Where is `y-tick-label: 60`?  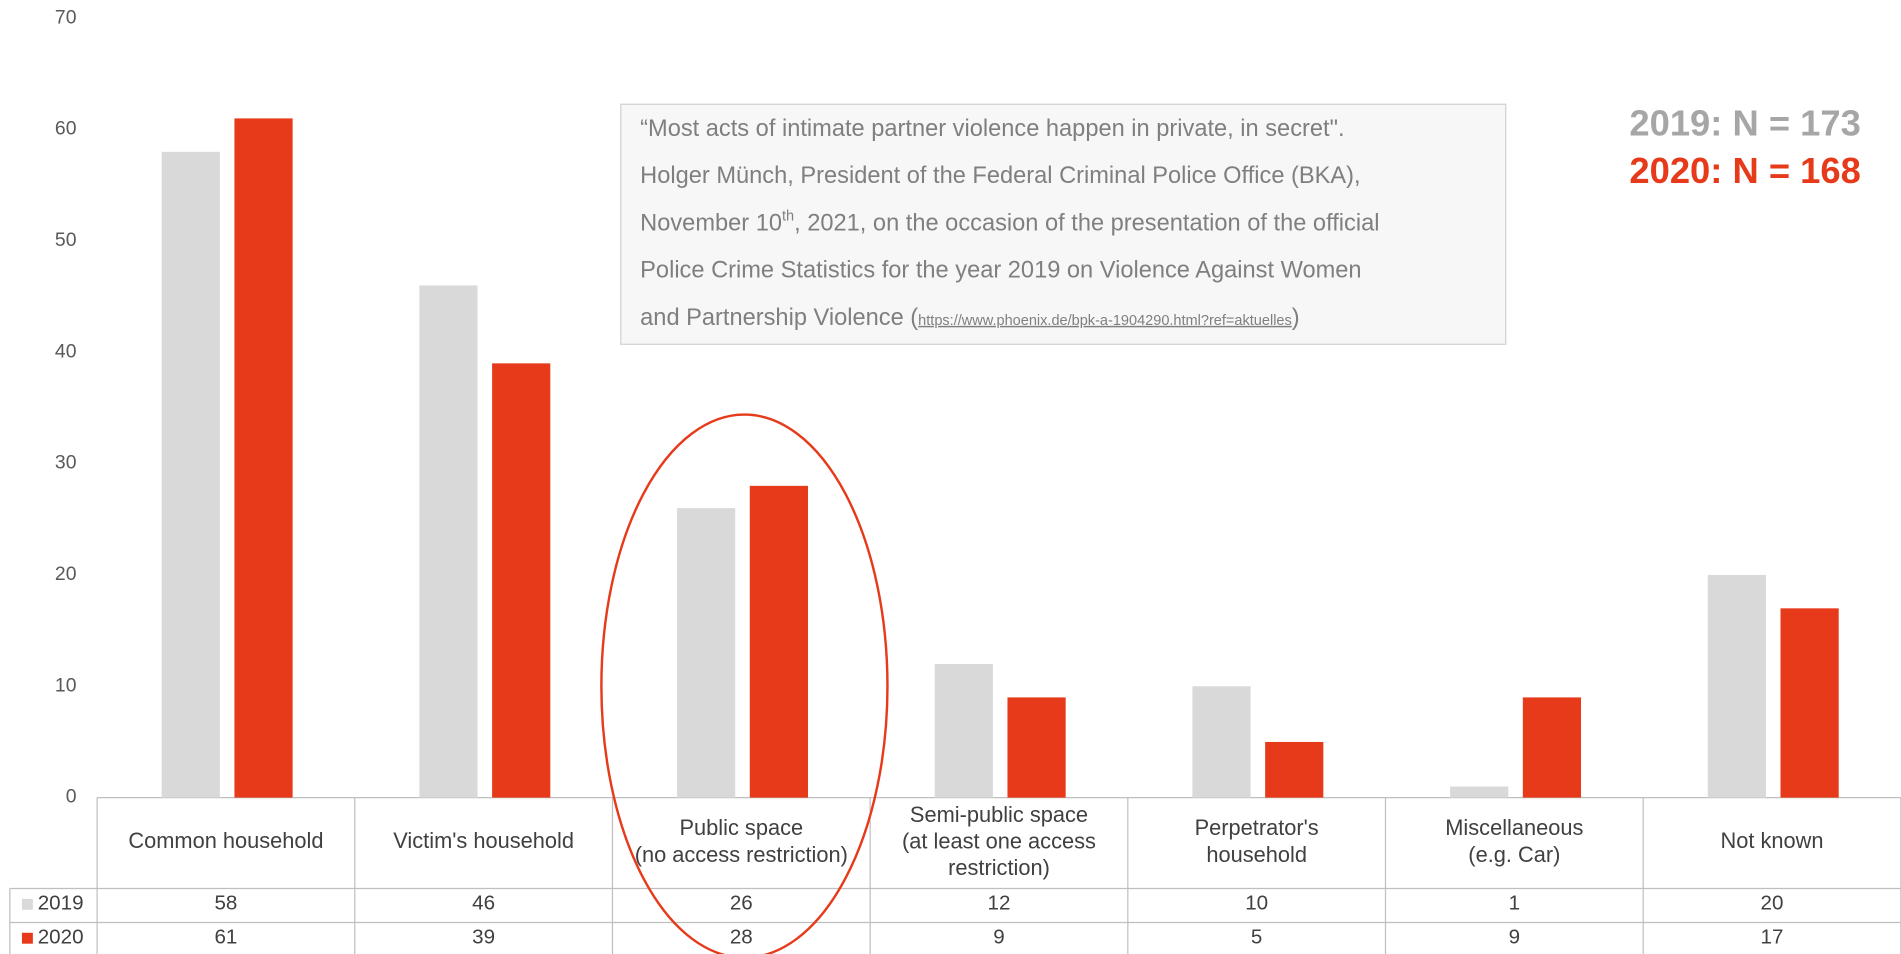
y-tick-label: 60 is located at coordinates (66, 129).